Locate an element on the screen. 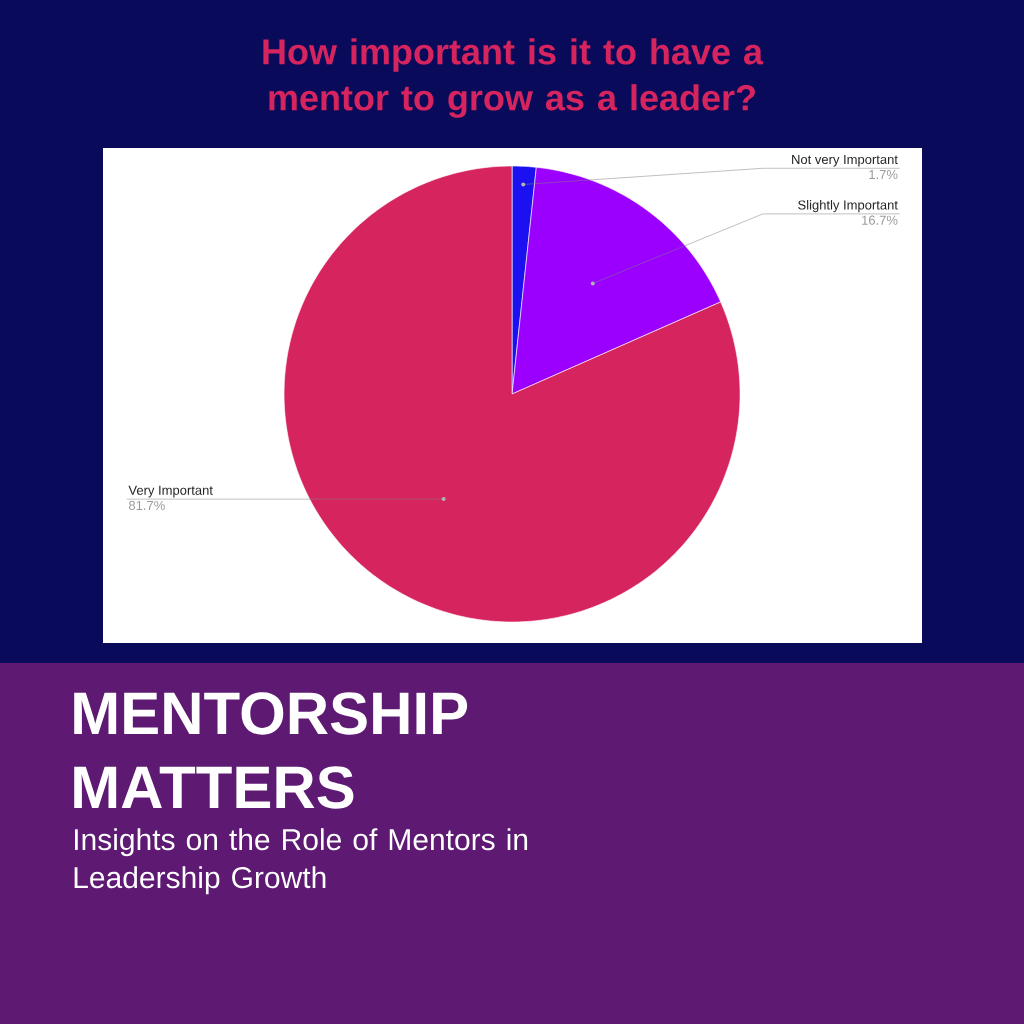 This screenshot has width=1024, height=1024. data-label: 16.7% is located at coordinates (880, 220).